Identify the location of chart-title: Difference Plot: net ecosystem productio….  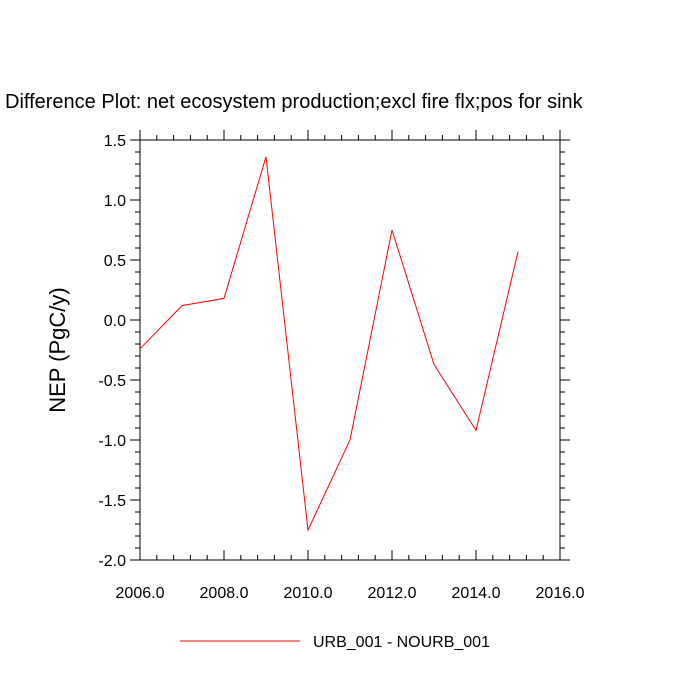
(294, 102).